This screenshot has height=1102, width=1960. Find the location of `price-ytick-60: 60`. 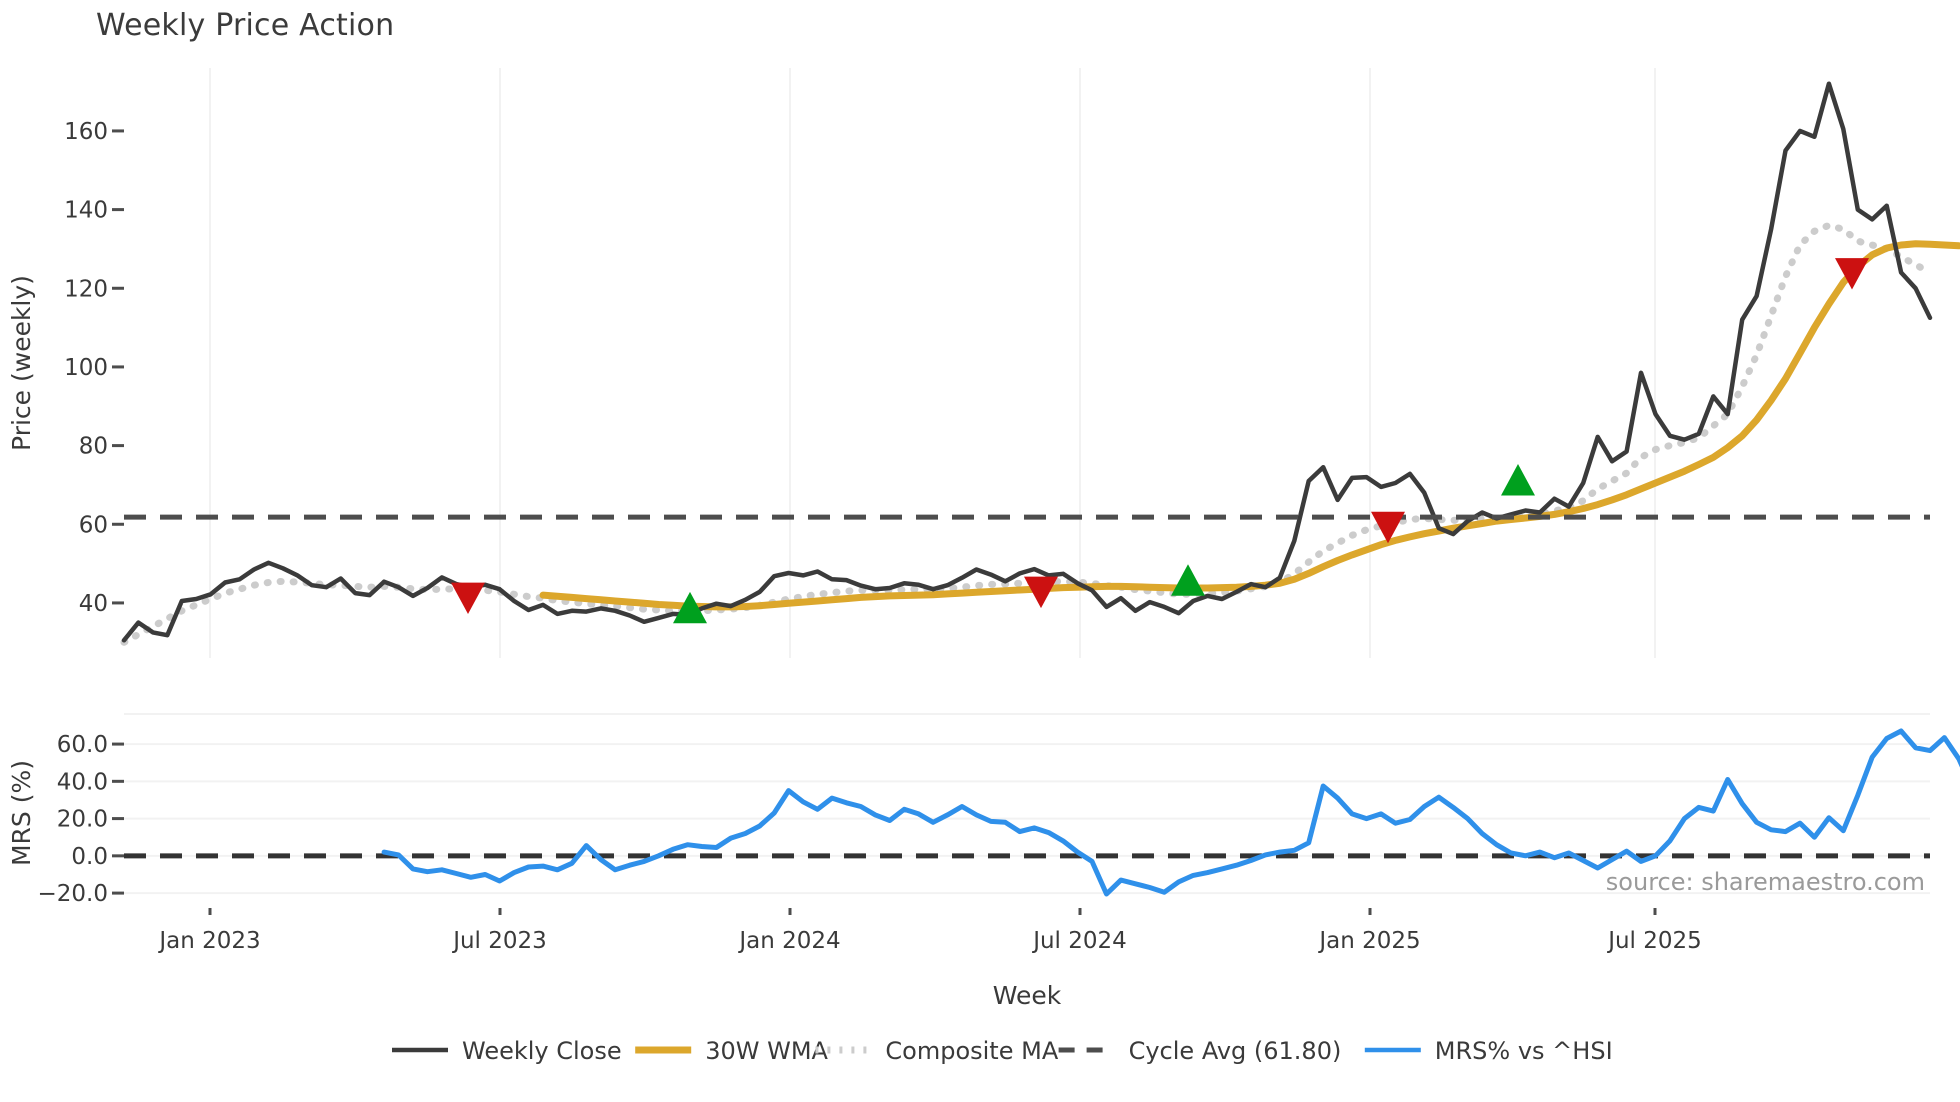

price-ytick-60: 60 is located at coordinates (93, 525).